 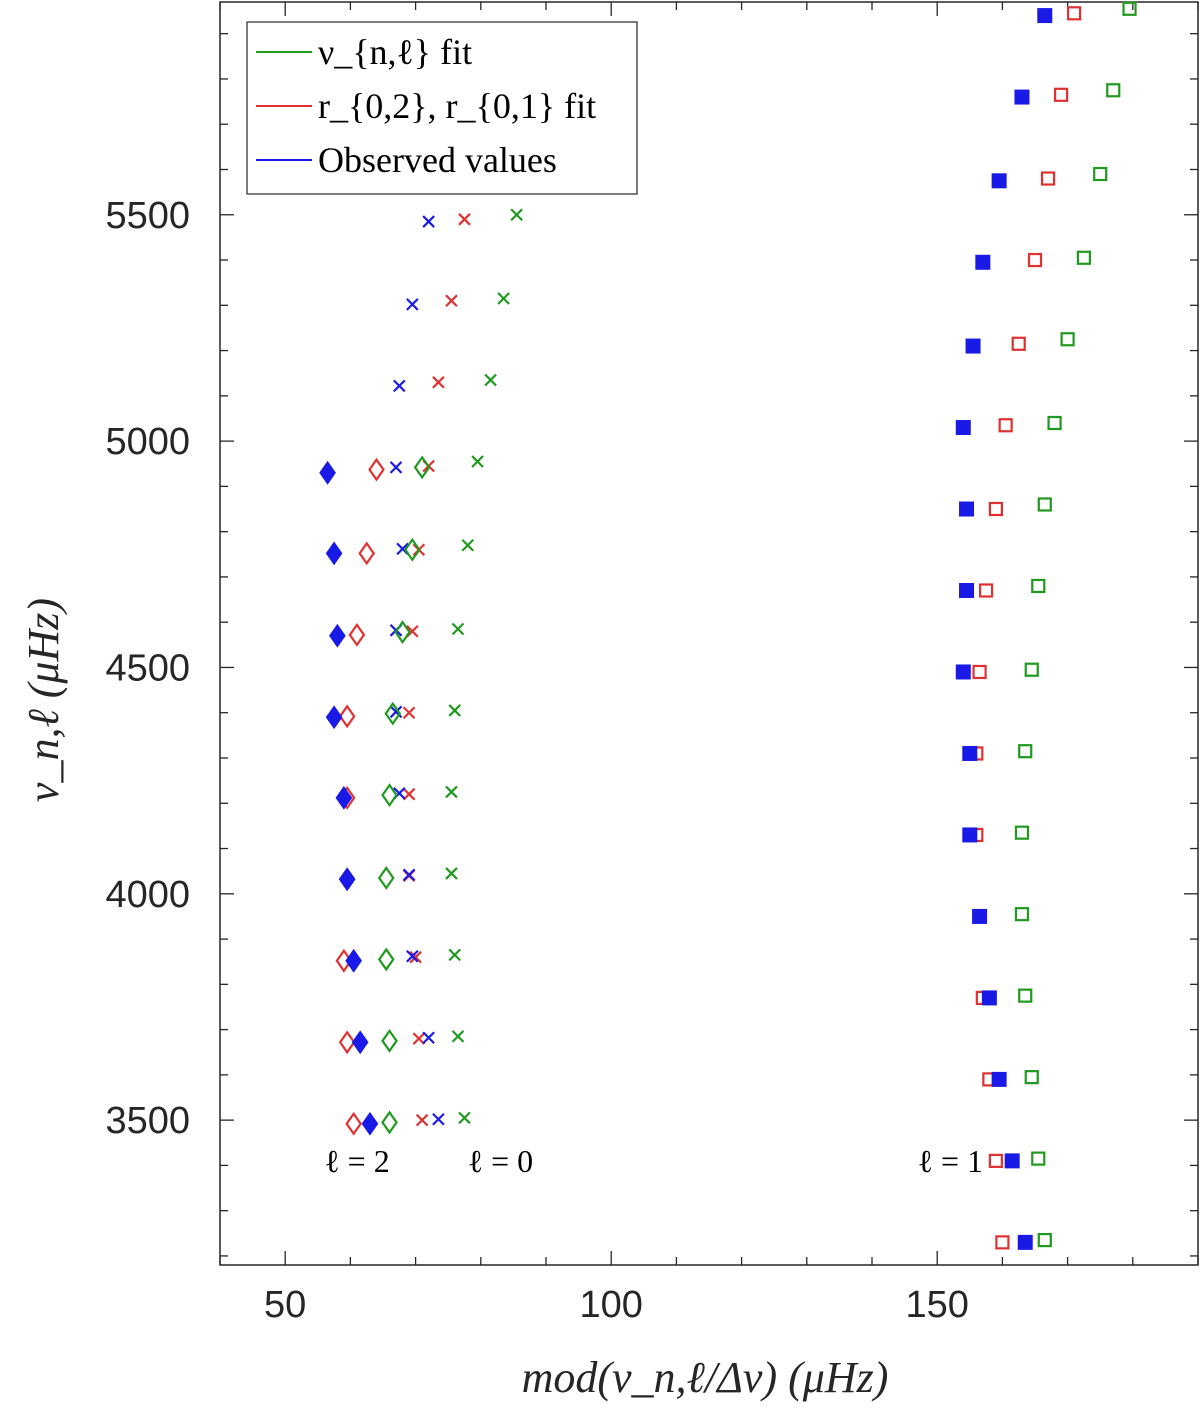 What do you see at coordinates (653, 1161) in the screenshot?
I see `annotations: ℓ = 2 ℓ = 0 ℓ = 1` at bounding box center [653, 1161].